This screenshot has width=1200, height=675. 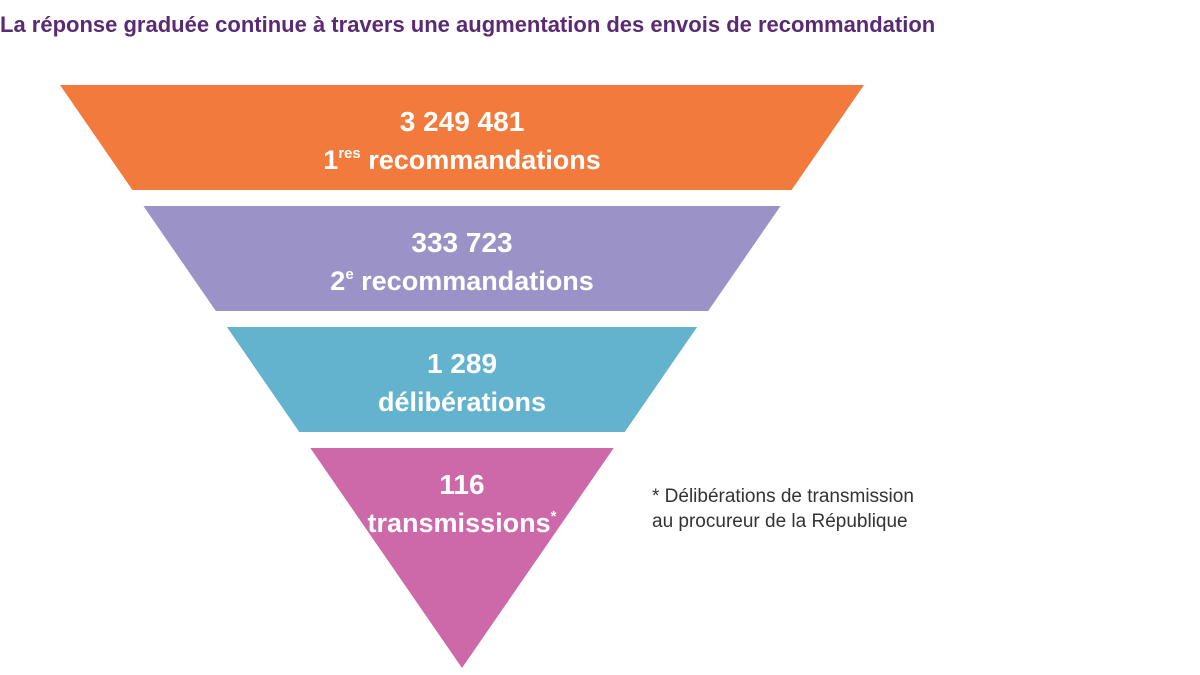 I want to click on funnel-value-4: 116, so click(x=461, y=484).